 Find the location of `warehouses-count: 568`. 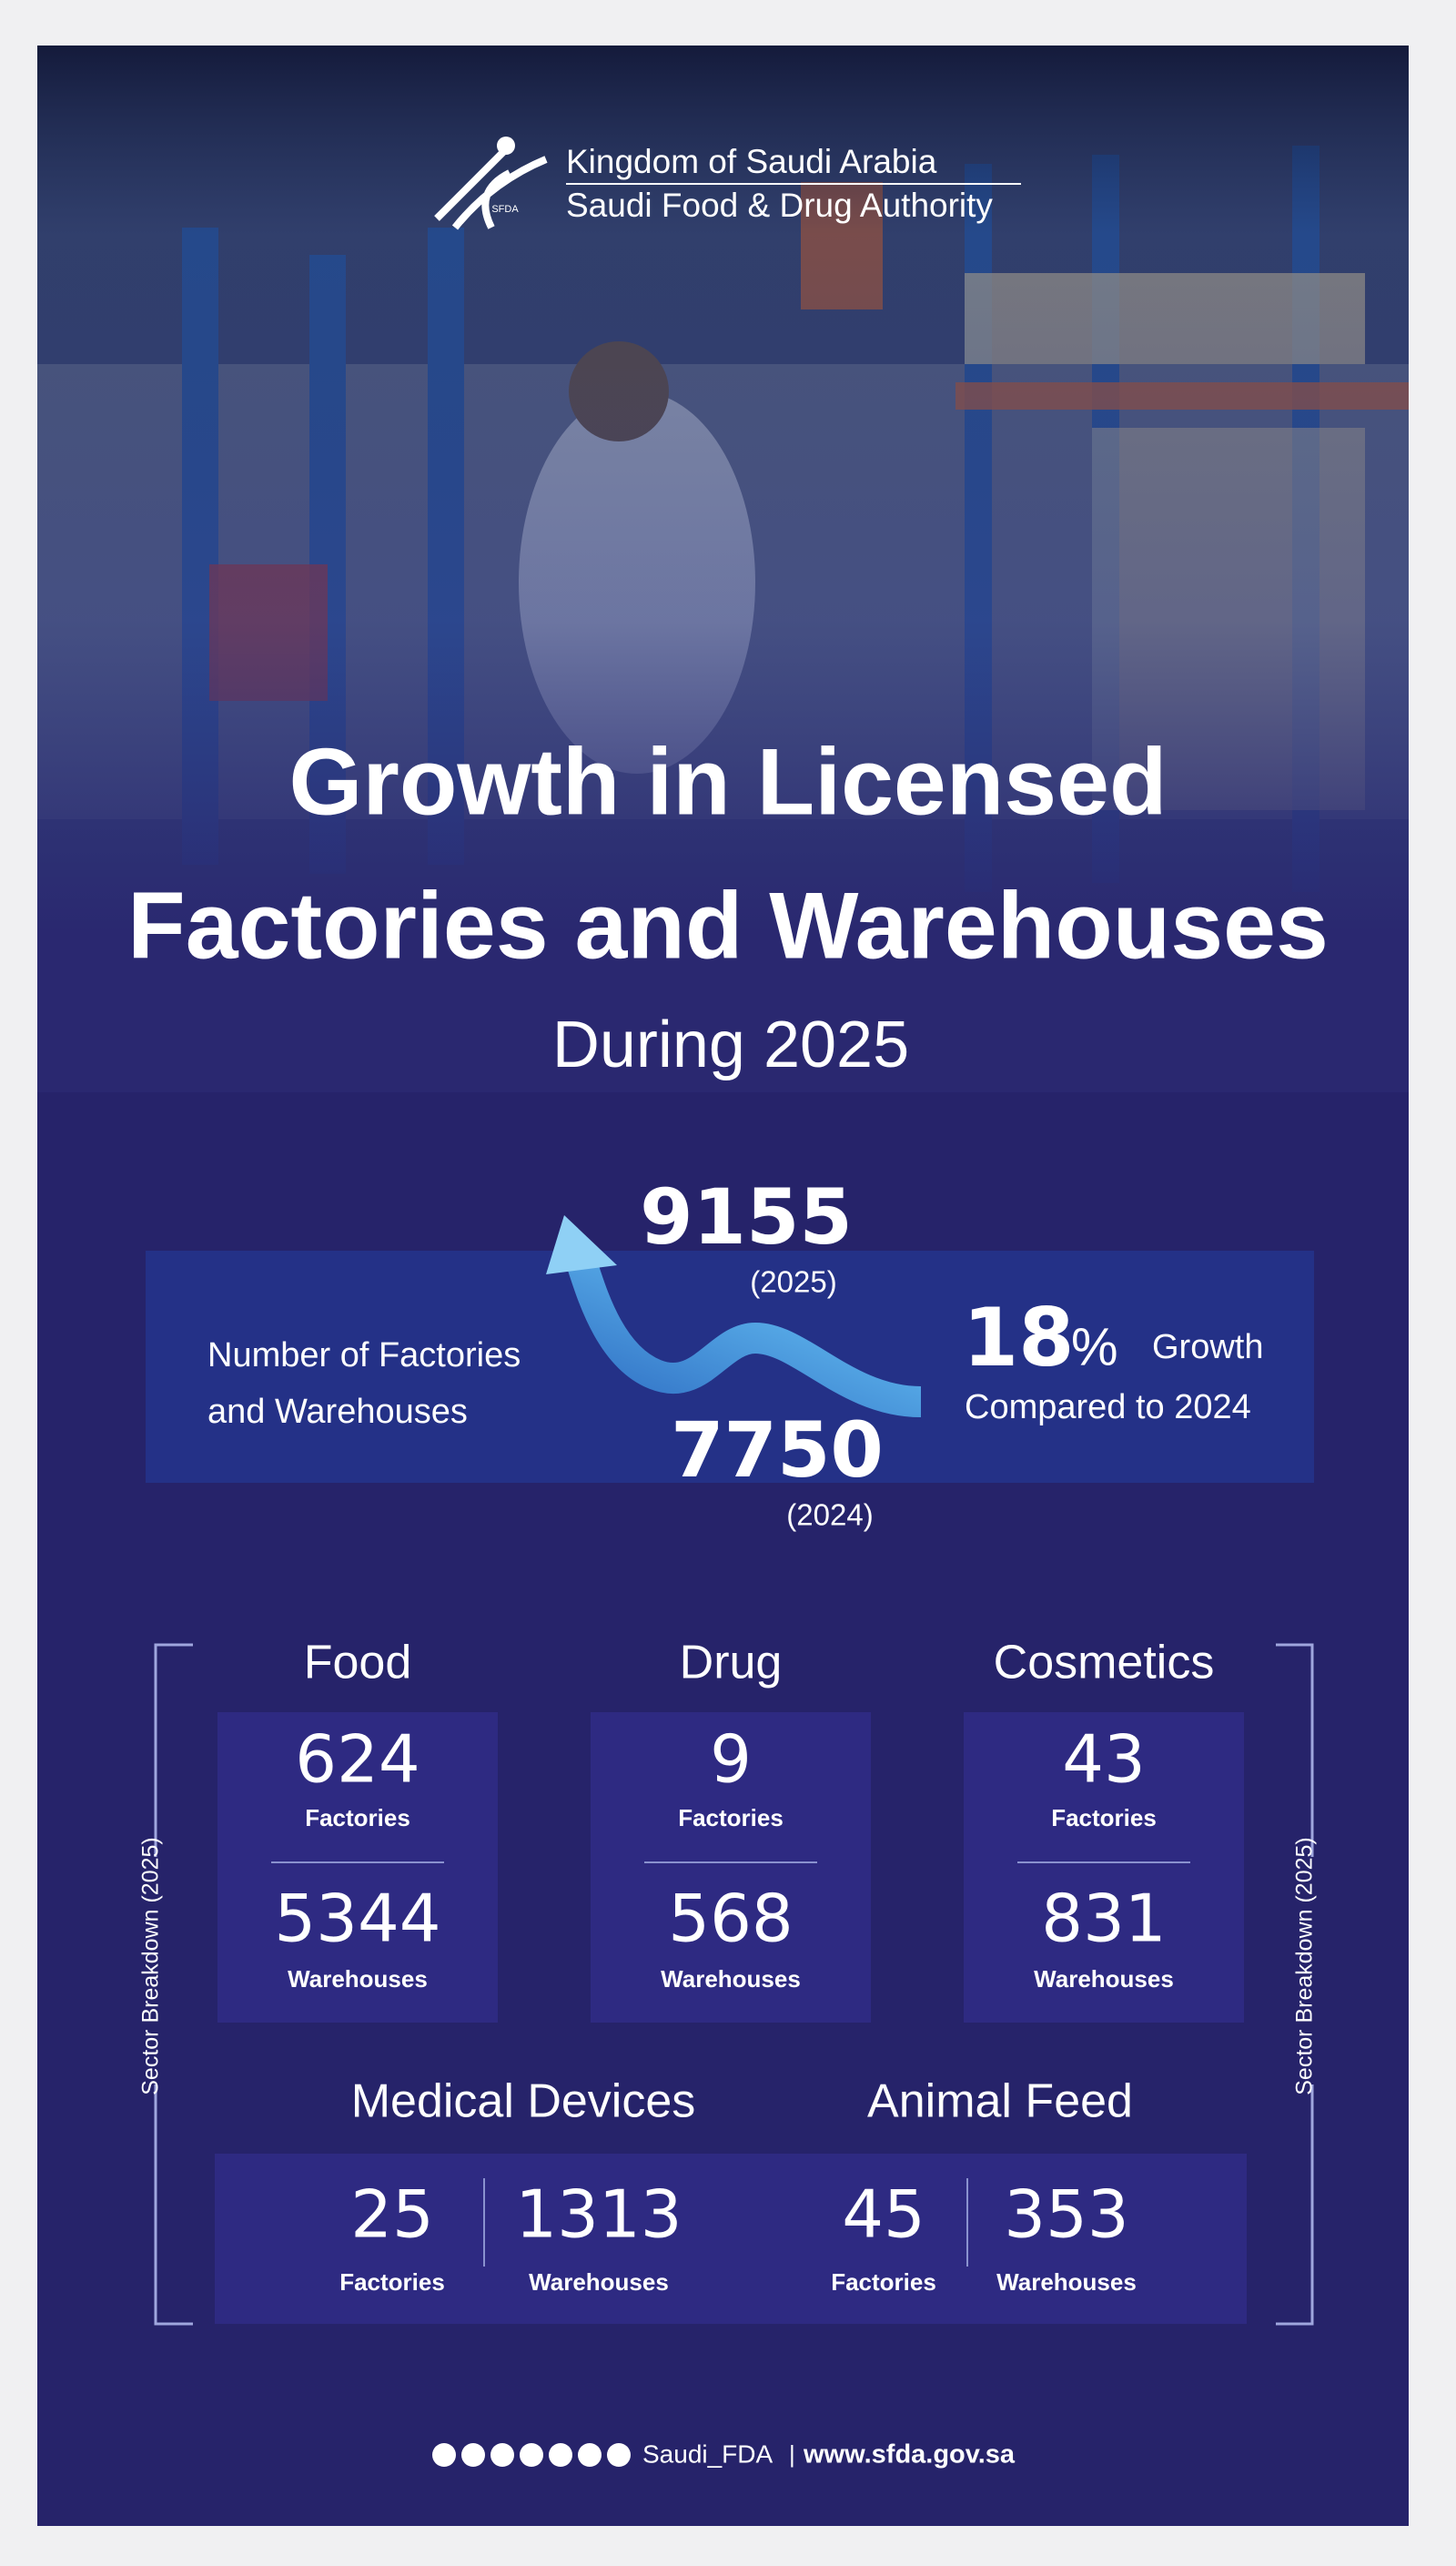

warehouses-count: 568 is located at coordinates (731, 1919).